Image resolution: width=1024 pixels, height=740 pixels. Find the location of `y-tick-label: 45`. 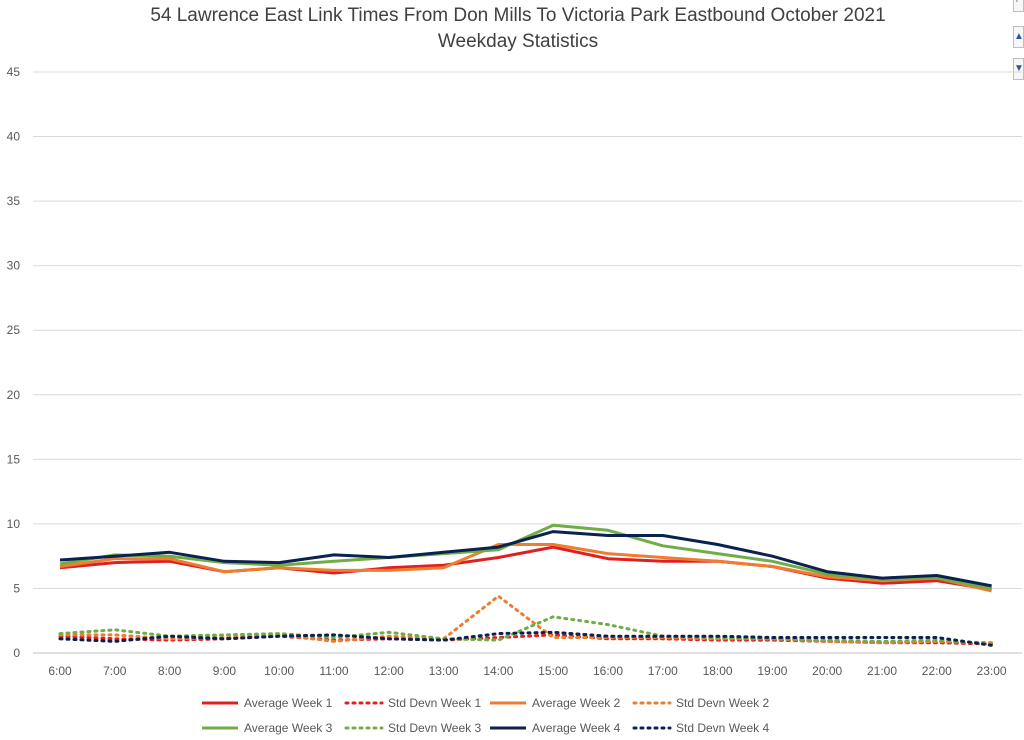

y-tick-label: 45 is located at coordinates (14, 72).